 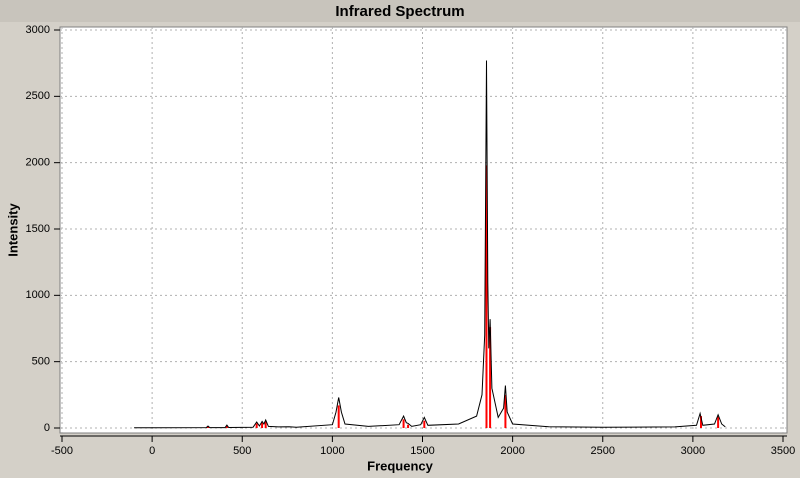 What do you see at coordinates (152, 451) in the screenshot?
I see `x-tick-label: 0` at bounding box center [152, 451].